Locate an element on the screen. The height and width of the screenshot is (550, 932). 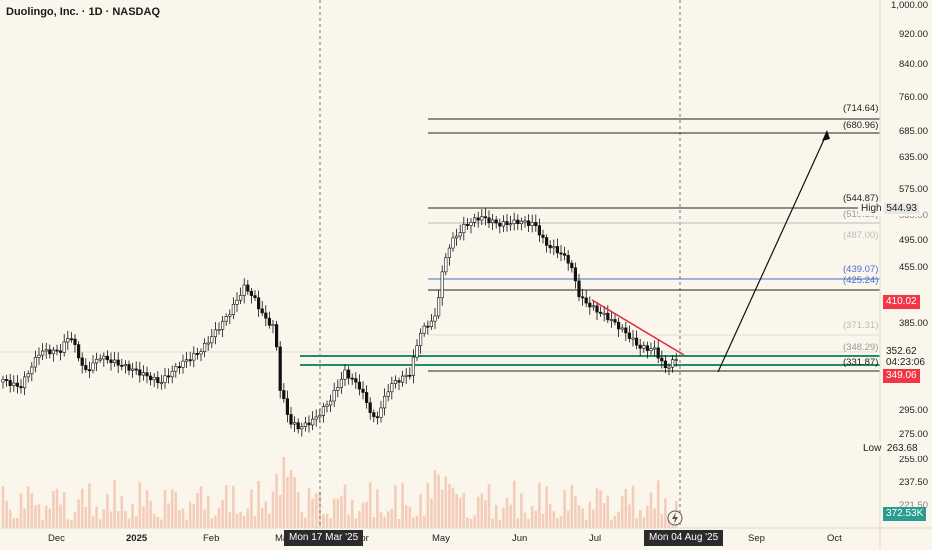
level-label: (371.31) is located at coordinates (861, 325).